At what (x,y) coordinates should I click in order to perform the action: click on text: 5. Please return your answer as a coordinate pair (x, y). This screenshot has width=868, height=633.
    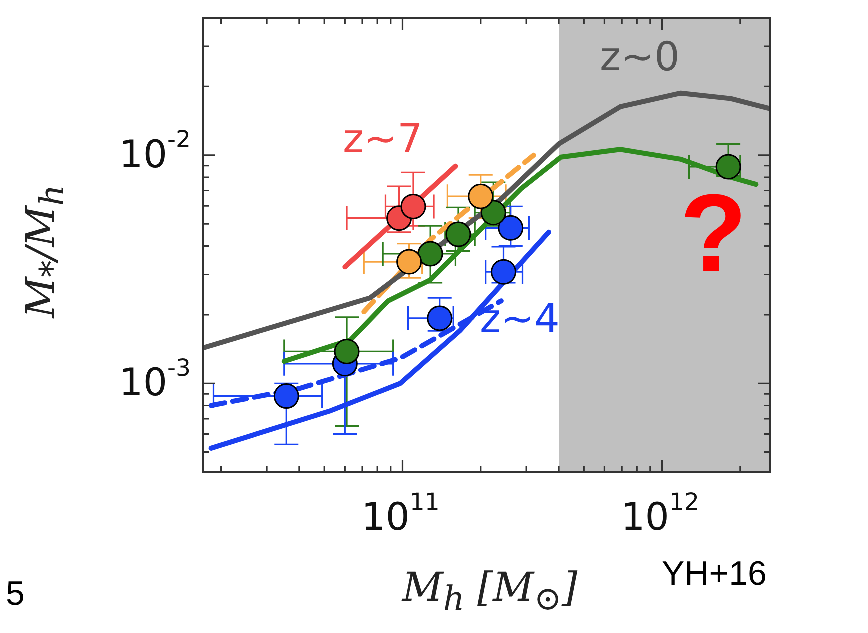
    Looking at the image, I should click on (15, 594).